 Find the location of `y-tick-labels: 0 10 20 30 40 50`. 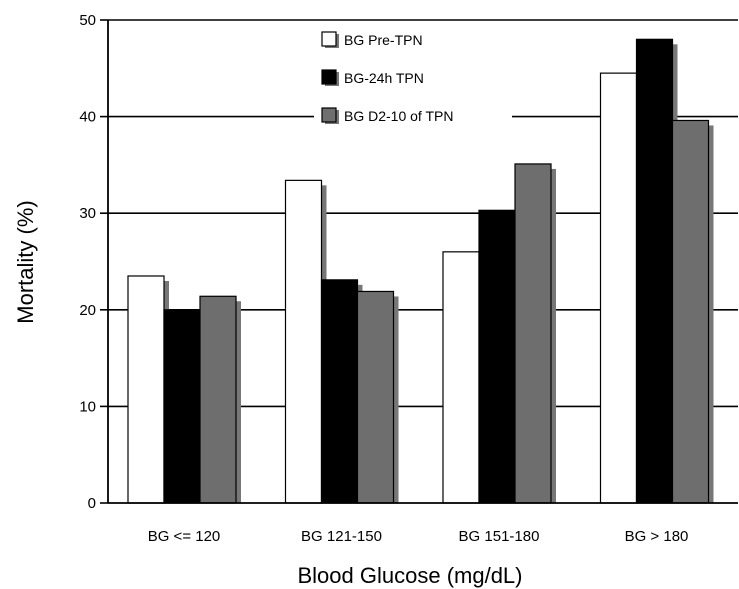

y-tick-labels: 0 10 20 30 40 50 is located at coordinates (87, 262).